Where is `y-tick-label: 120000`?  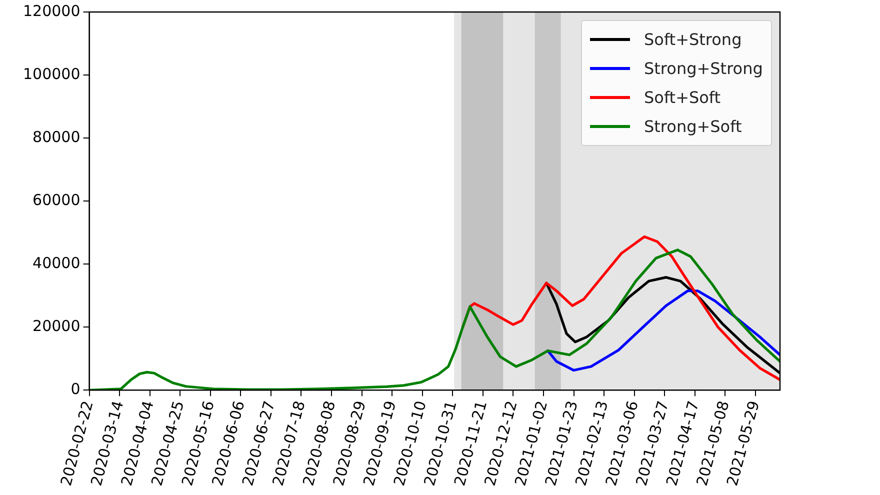 y-tick-label: 120000 is located at coordinates (51, 11).